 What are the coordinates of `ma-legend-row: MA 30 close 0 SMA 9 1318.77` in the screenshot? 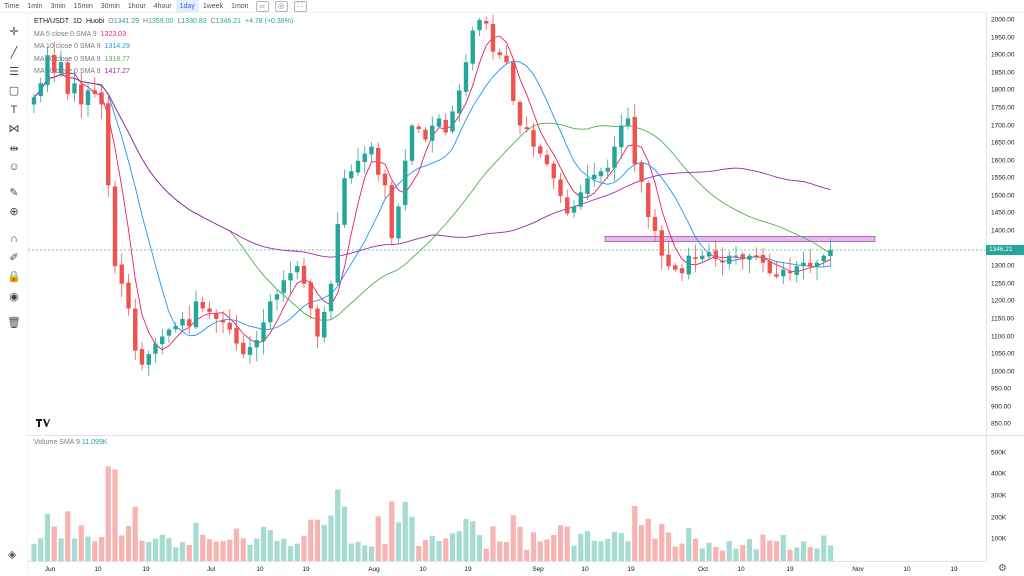 It's located at (165, 60).